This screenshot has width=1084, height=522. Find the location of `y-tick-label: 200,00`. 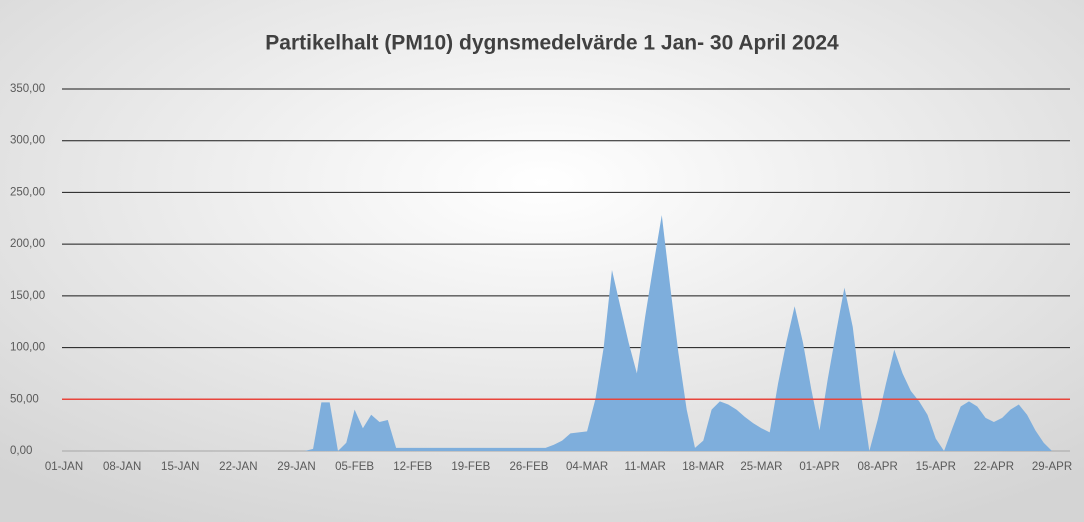

y-tick-label: 200,00 is located at coordinates (27, 244).